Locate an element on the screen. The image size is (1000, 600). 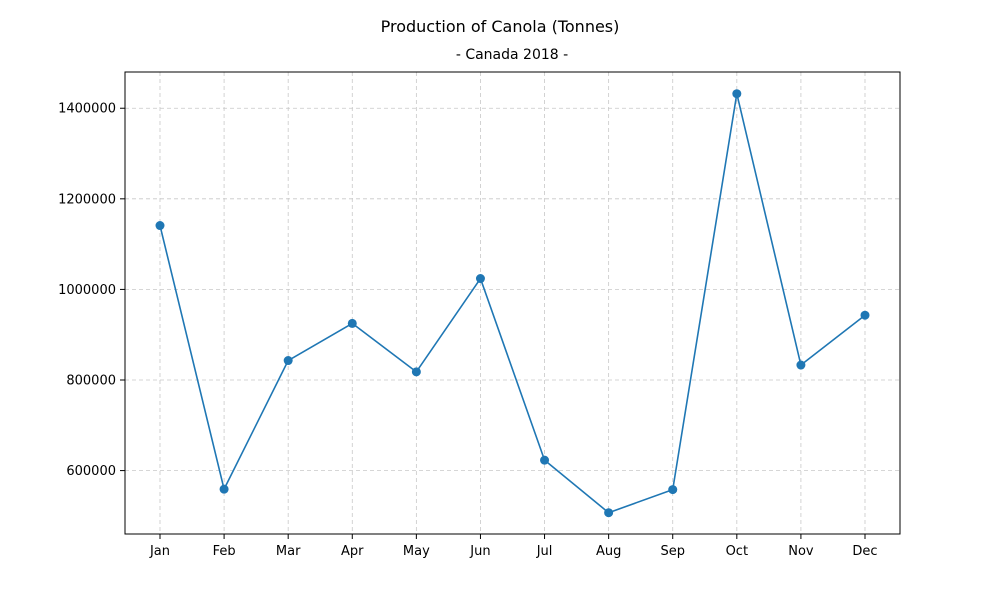
y-tick-label: 1000000 is located at coordinates (87, 290).